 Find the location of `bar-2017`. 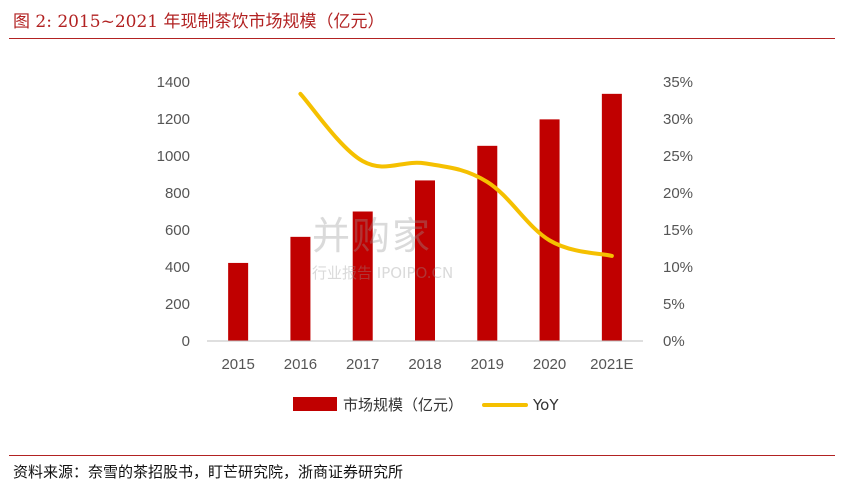

bar-2017 is located at coordinates (362, 276).